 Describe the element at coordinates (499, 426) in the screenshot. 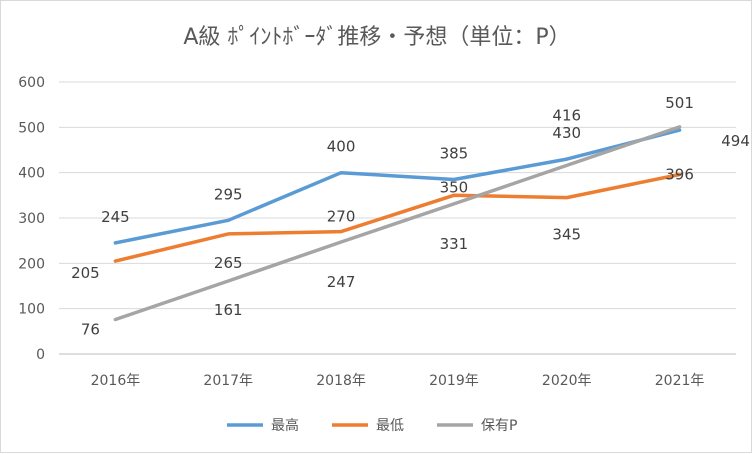

I see `legend-label: 保有P` at that location.